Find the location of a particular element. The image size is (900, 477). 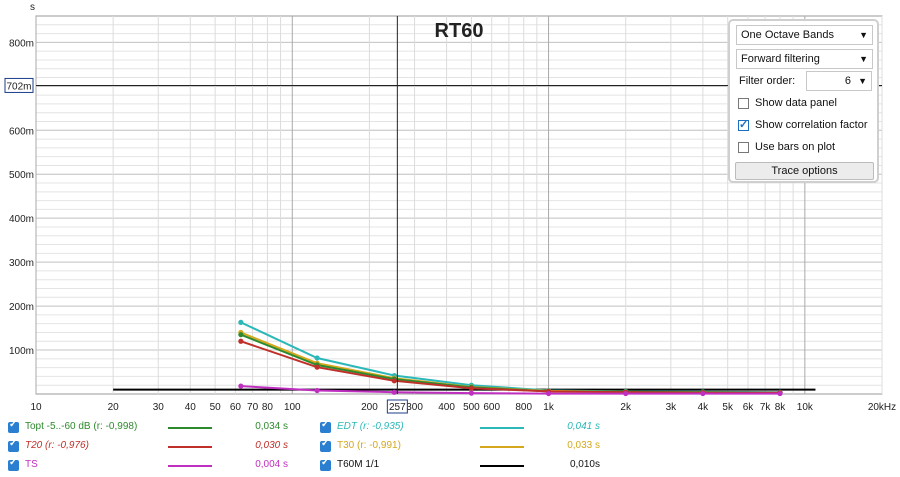

x-tick-label: 30 is located at coordinates (159, 407).